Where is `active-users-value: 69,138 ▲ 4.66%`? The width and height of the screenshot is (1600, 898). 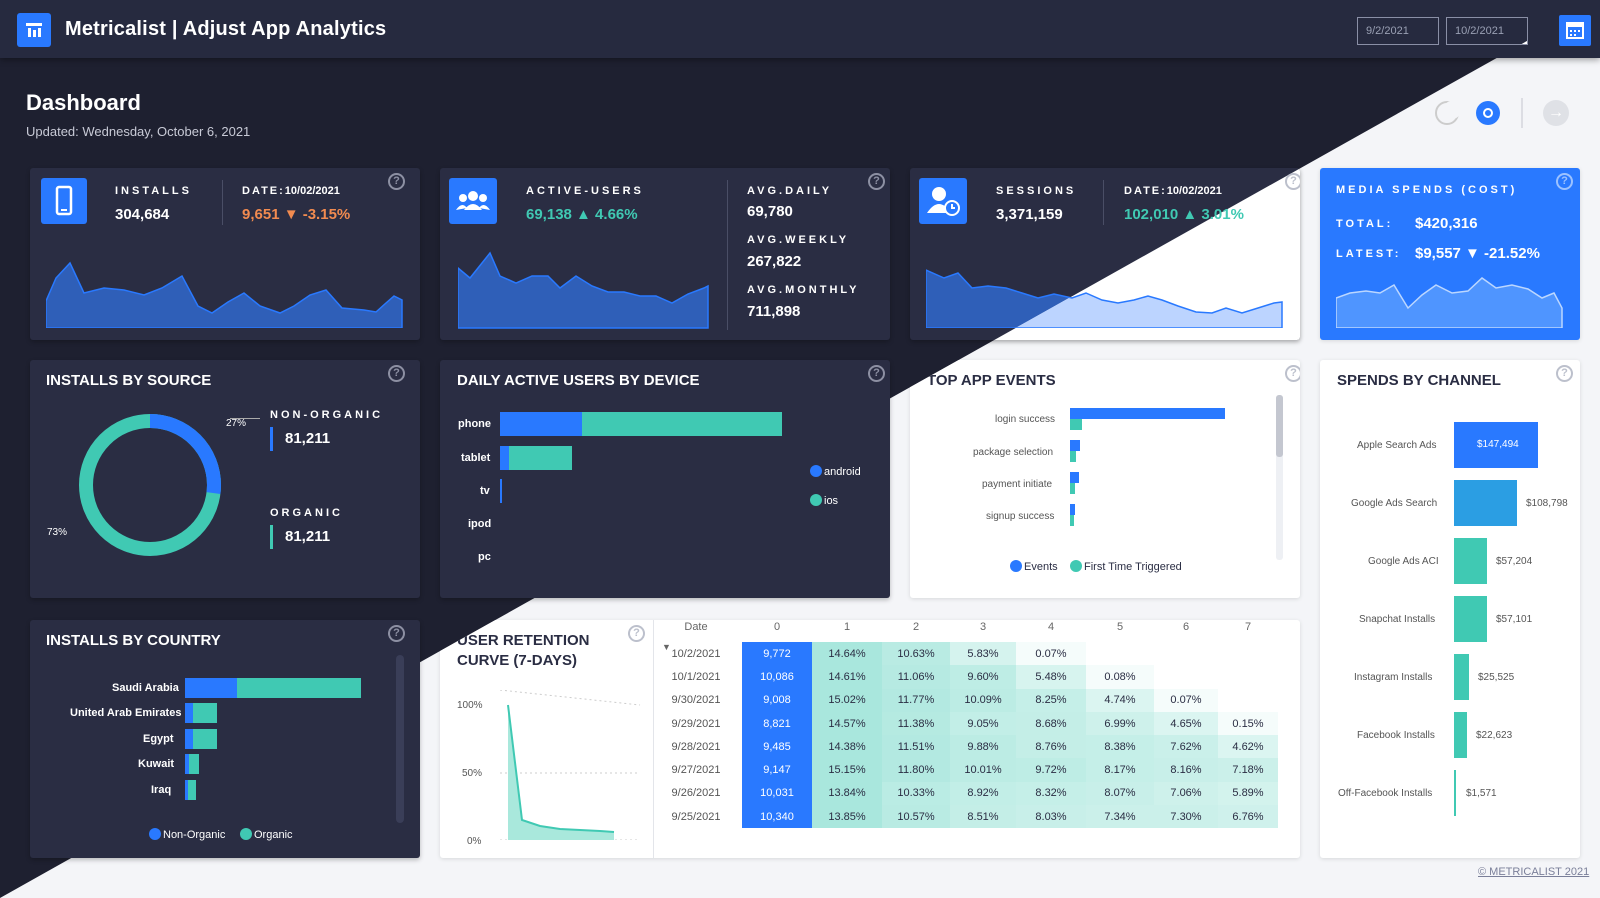 active-users-value: 69,138 ▲ 4.66% is located at coordinates (582, 214).